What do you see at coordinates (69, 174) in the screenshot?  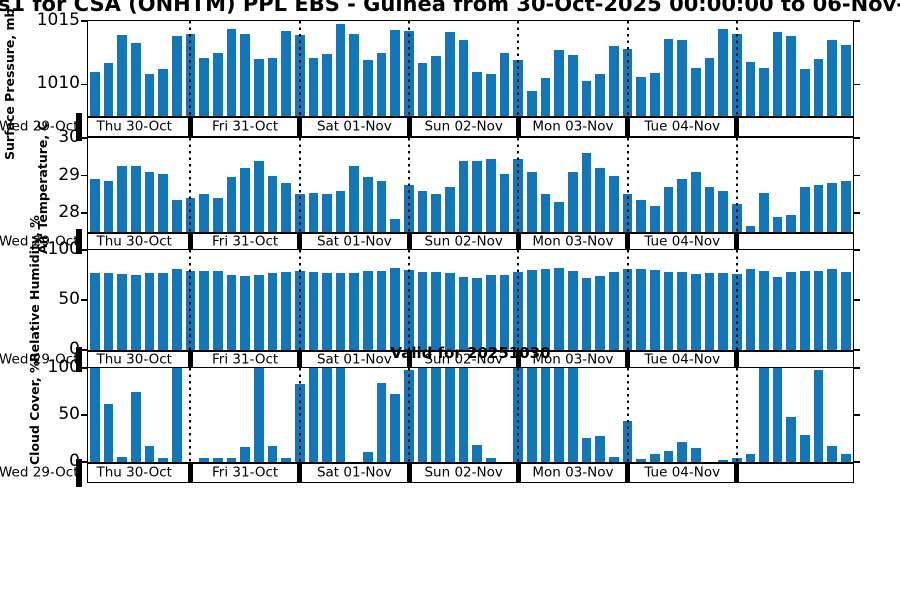 I see `y-tick-label: 29` at bounding box center [69, 174].